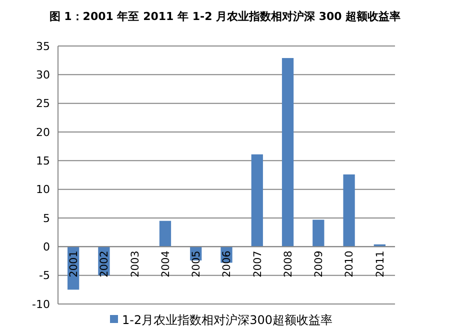 The height and width of the screenshot is (333, 450). I want to click on y-tick-label: 20, so click(43, 132).